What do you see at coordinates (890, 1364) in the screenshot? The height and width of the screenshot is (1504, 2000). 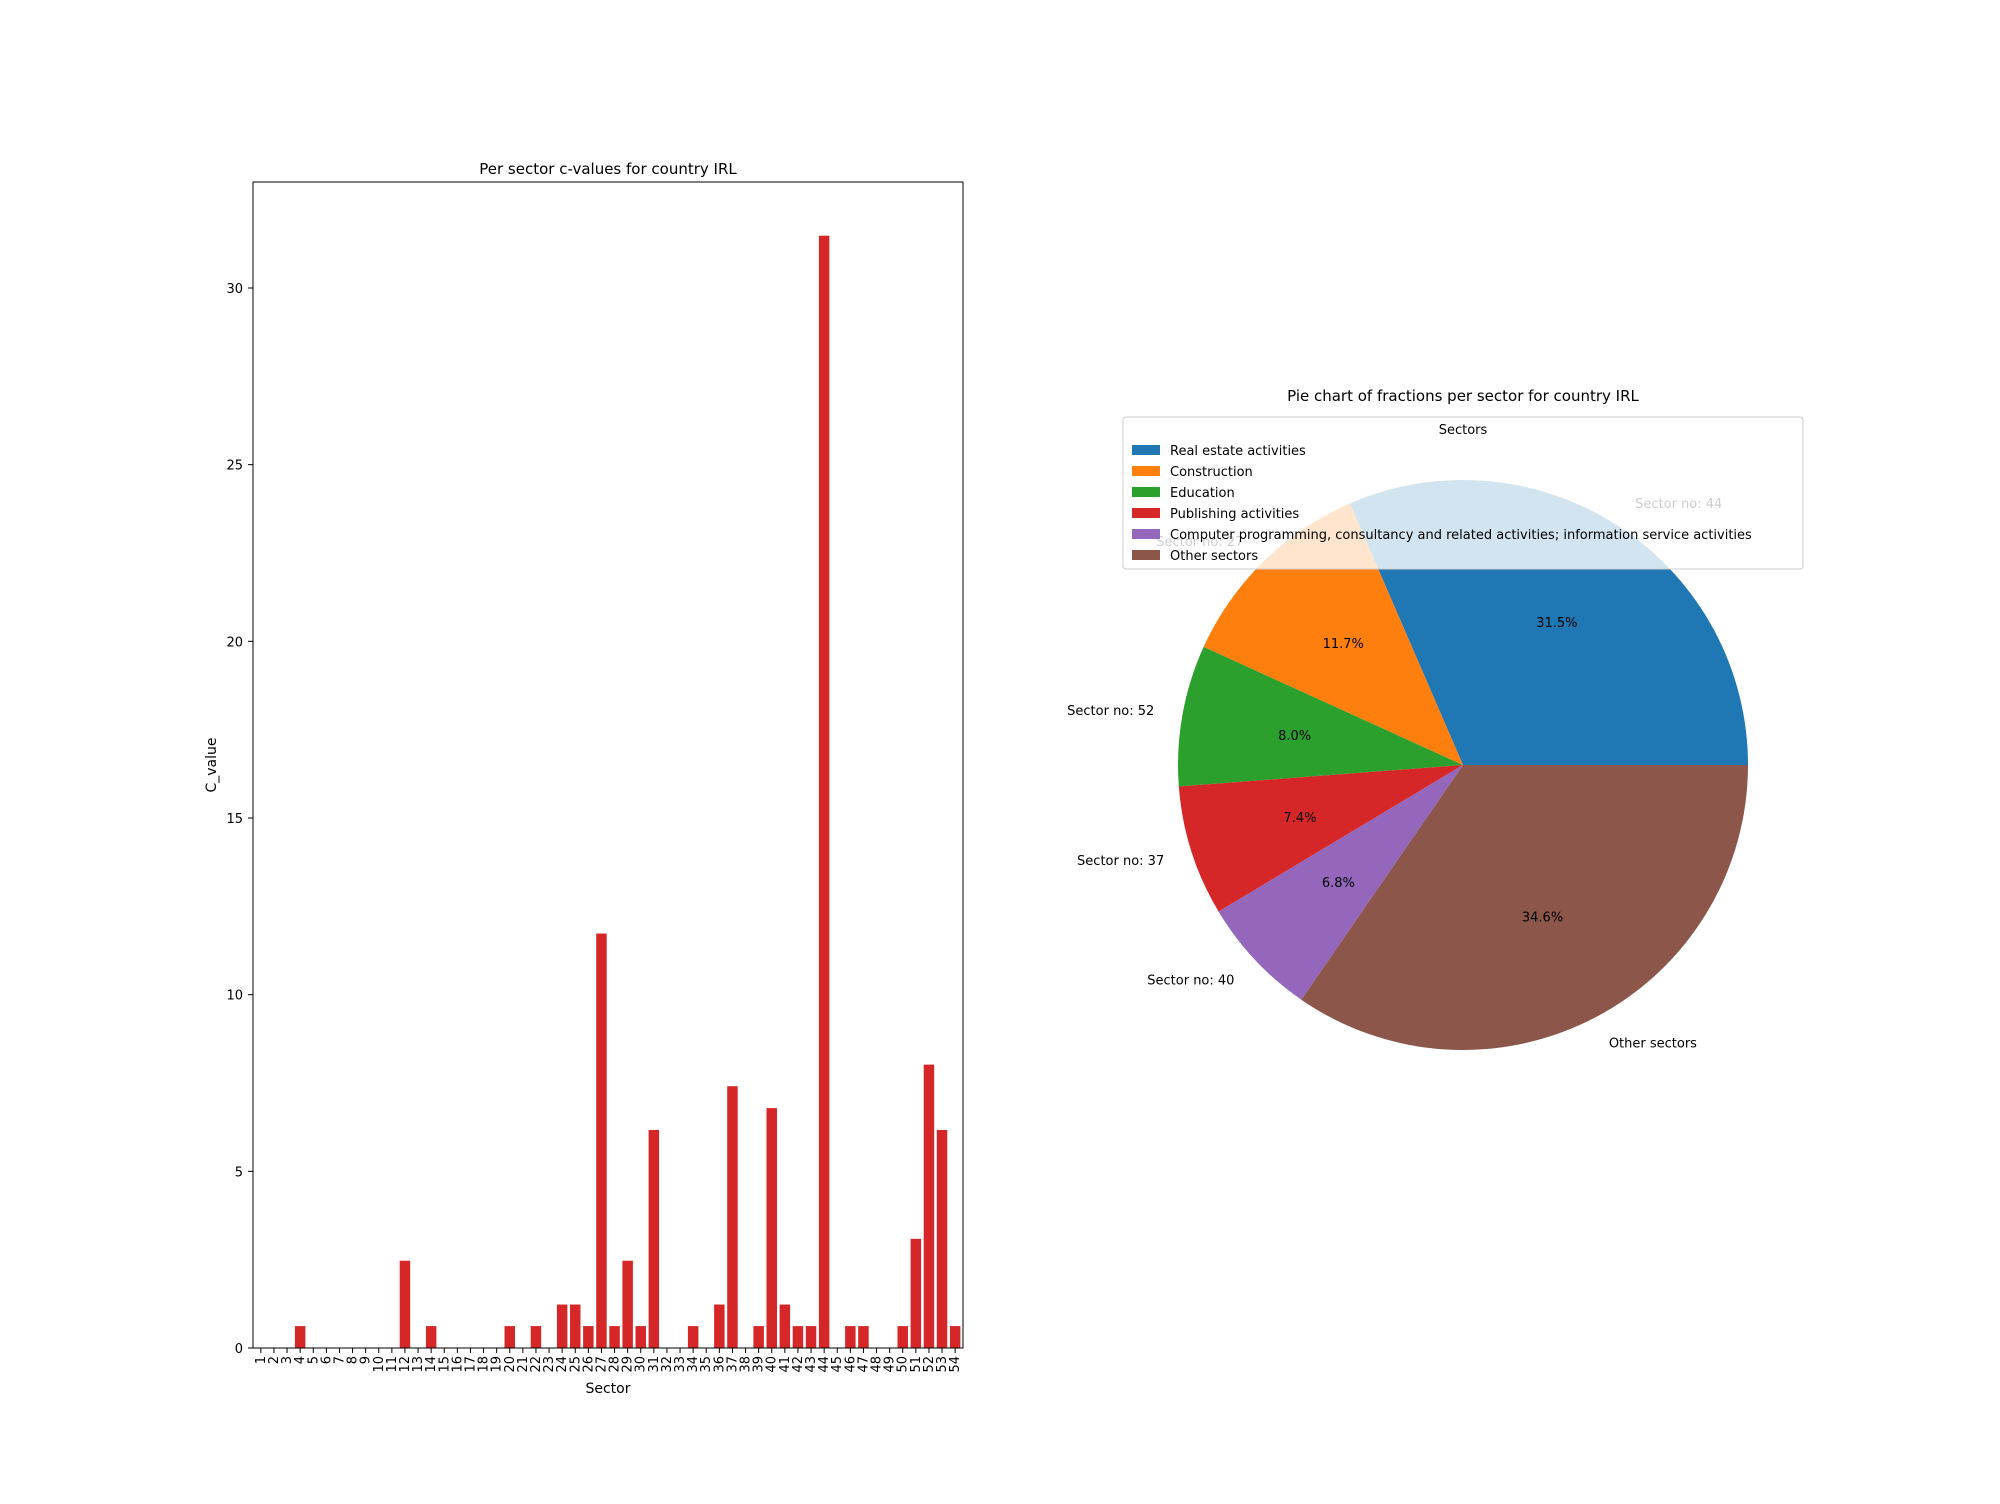 I see `x-tick-label: 49` at bounding box center [890, 1364].